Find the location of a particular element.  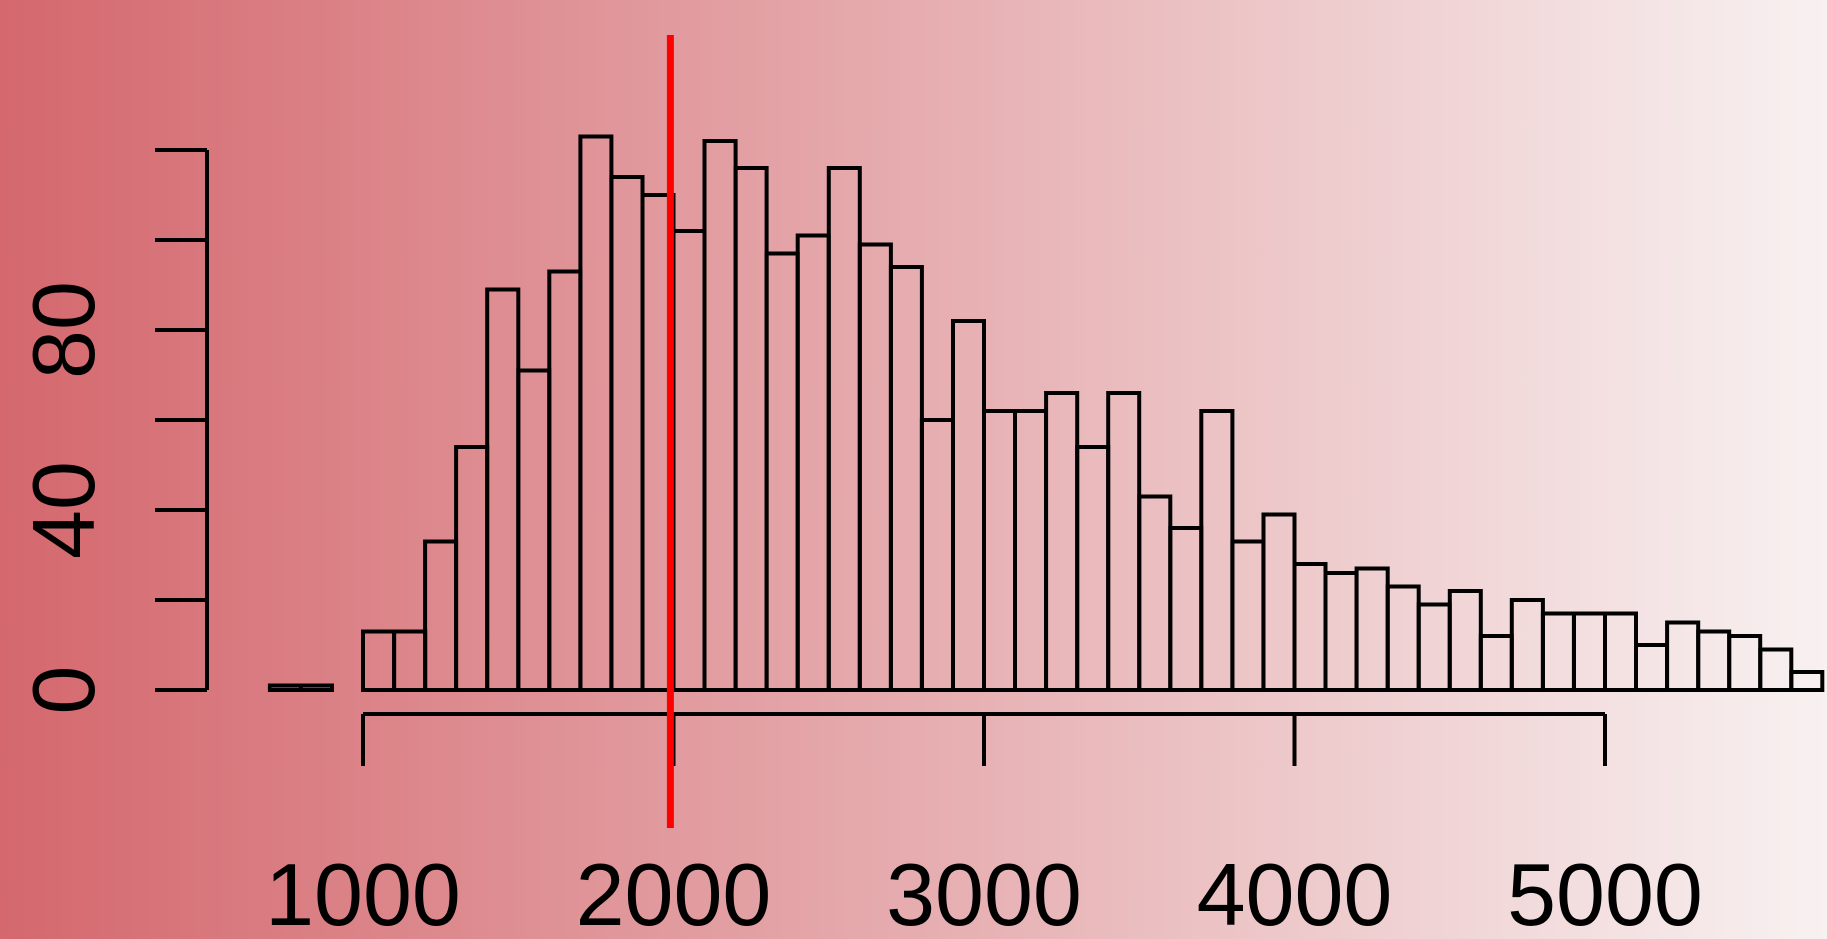

y-tick-label: 40 is located at coordinates (63, 510).